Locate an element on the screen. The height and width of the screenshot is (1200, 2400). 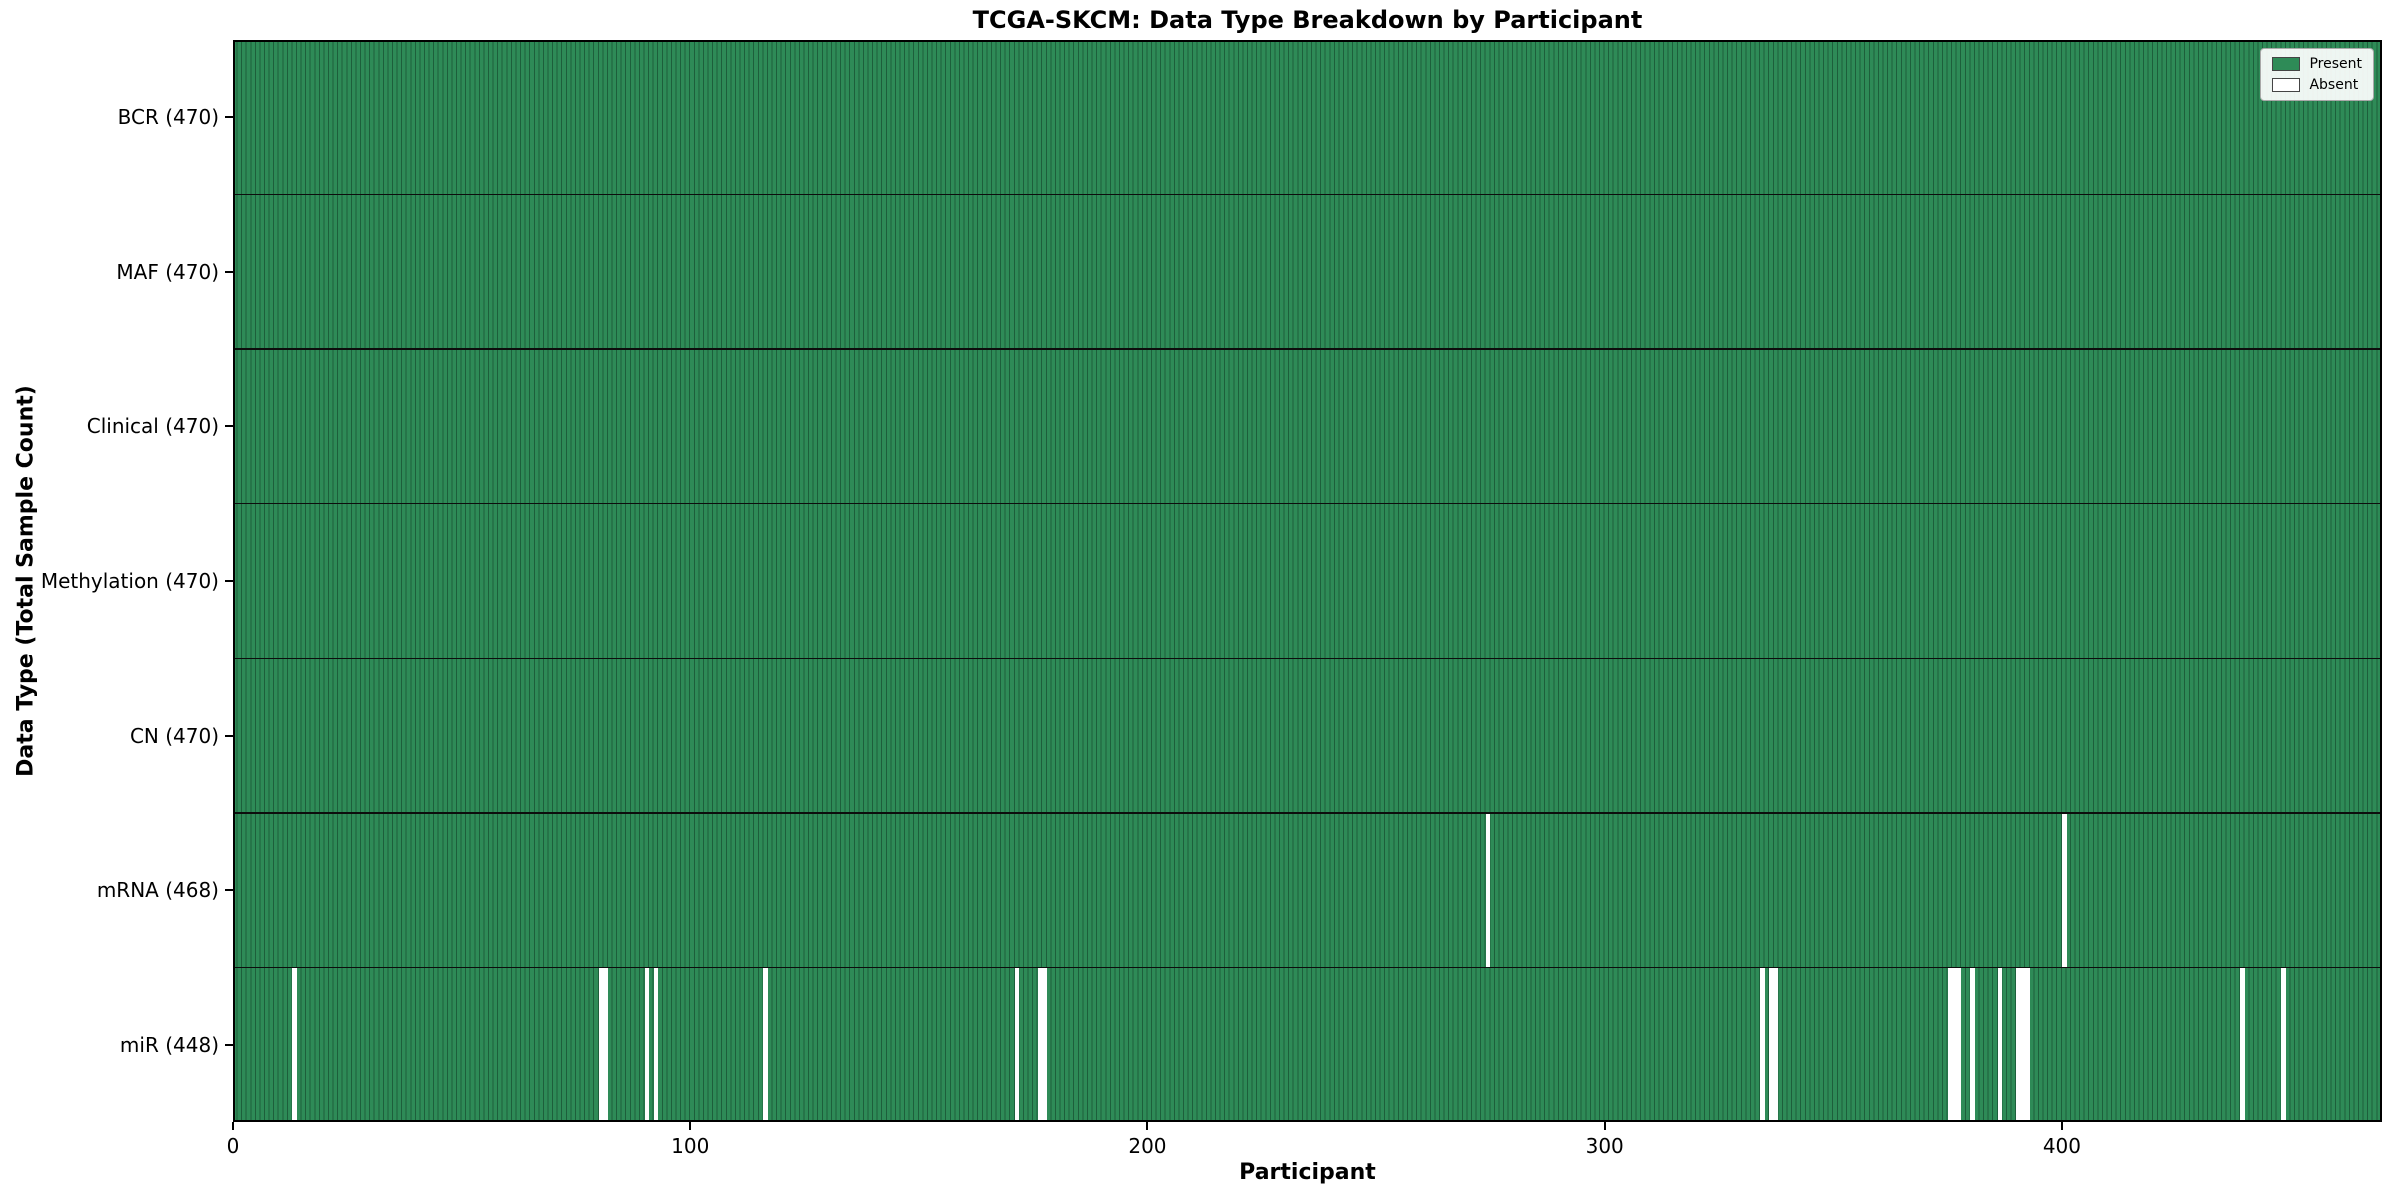
x-tick-label: 400 is located at coordinates (2062, 1146).